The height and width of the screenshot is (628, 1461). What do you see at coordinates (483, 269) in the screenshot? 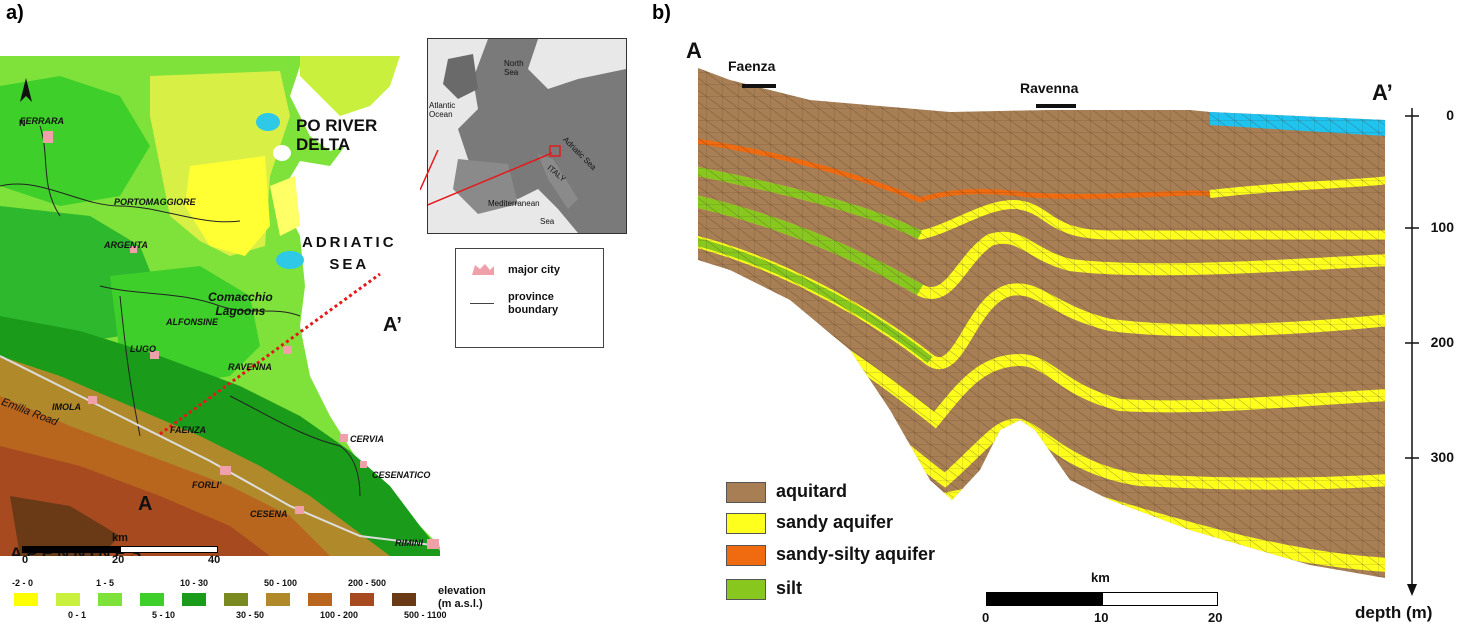
I see `major-city-swatch` at bounding box center [483, 269].